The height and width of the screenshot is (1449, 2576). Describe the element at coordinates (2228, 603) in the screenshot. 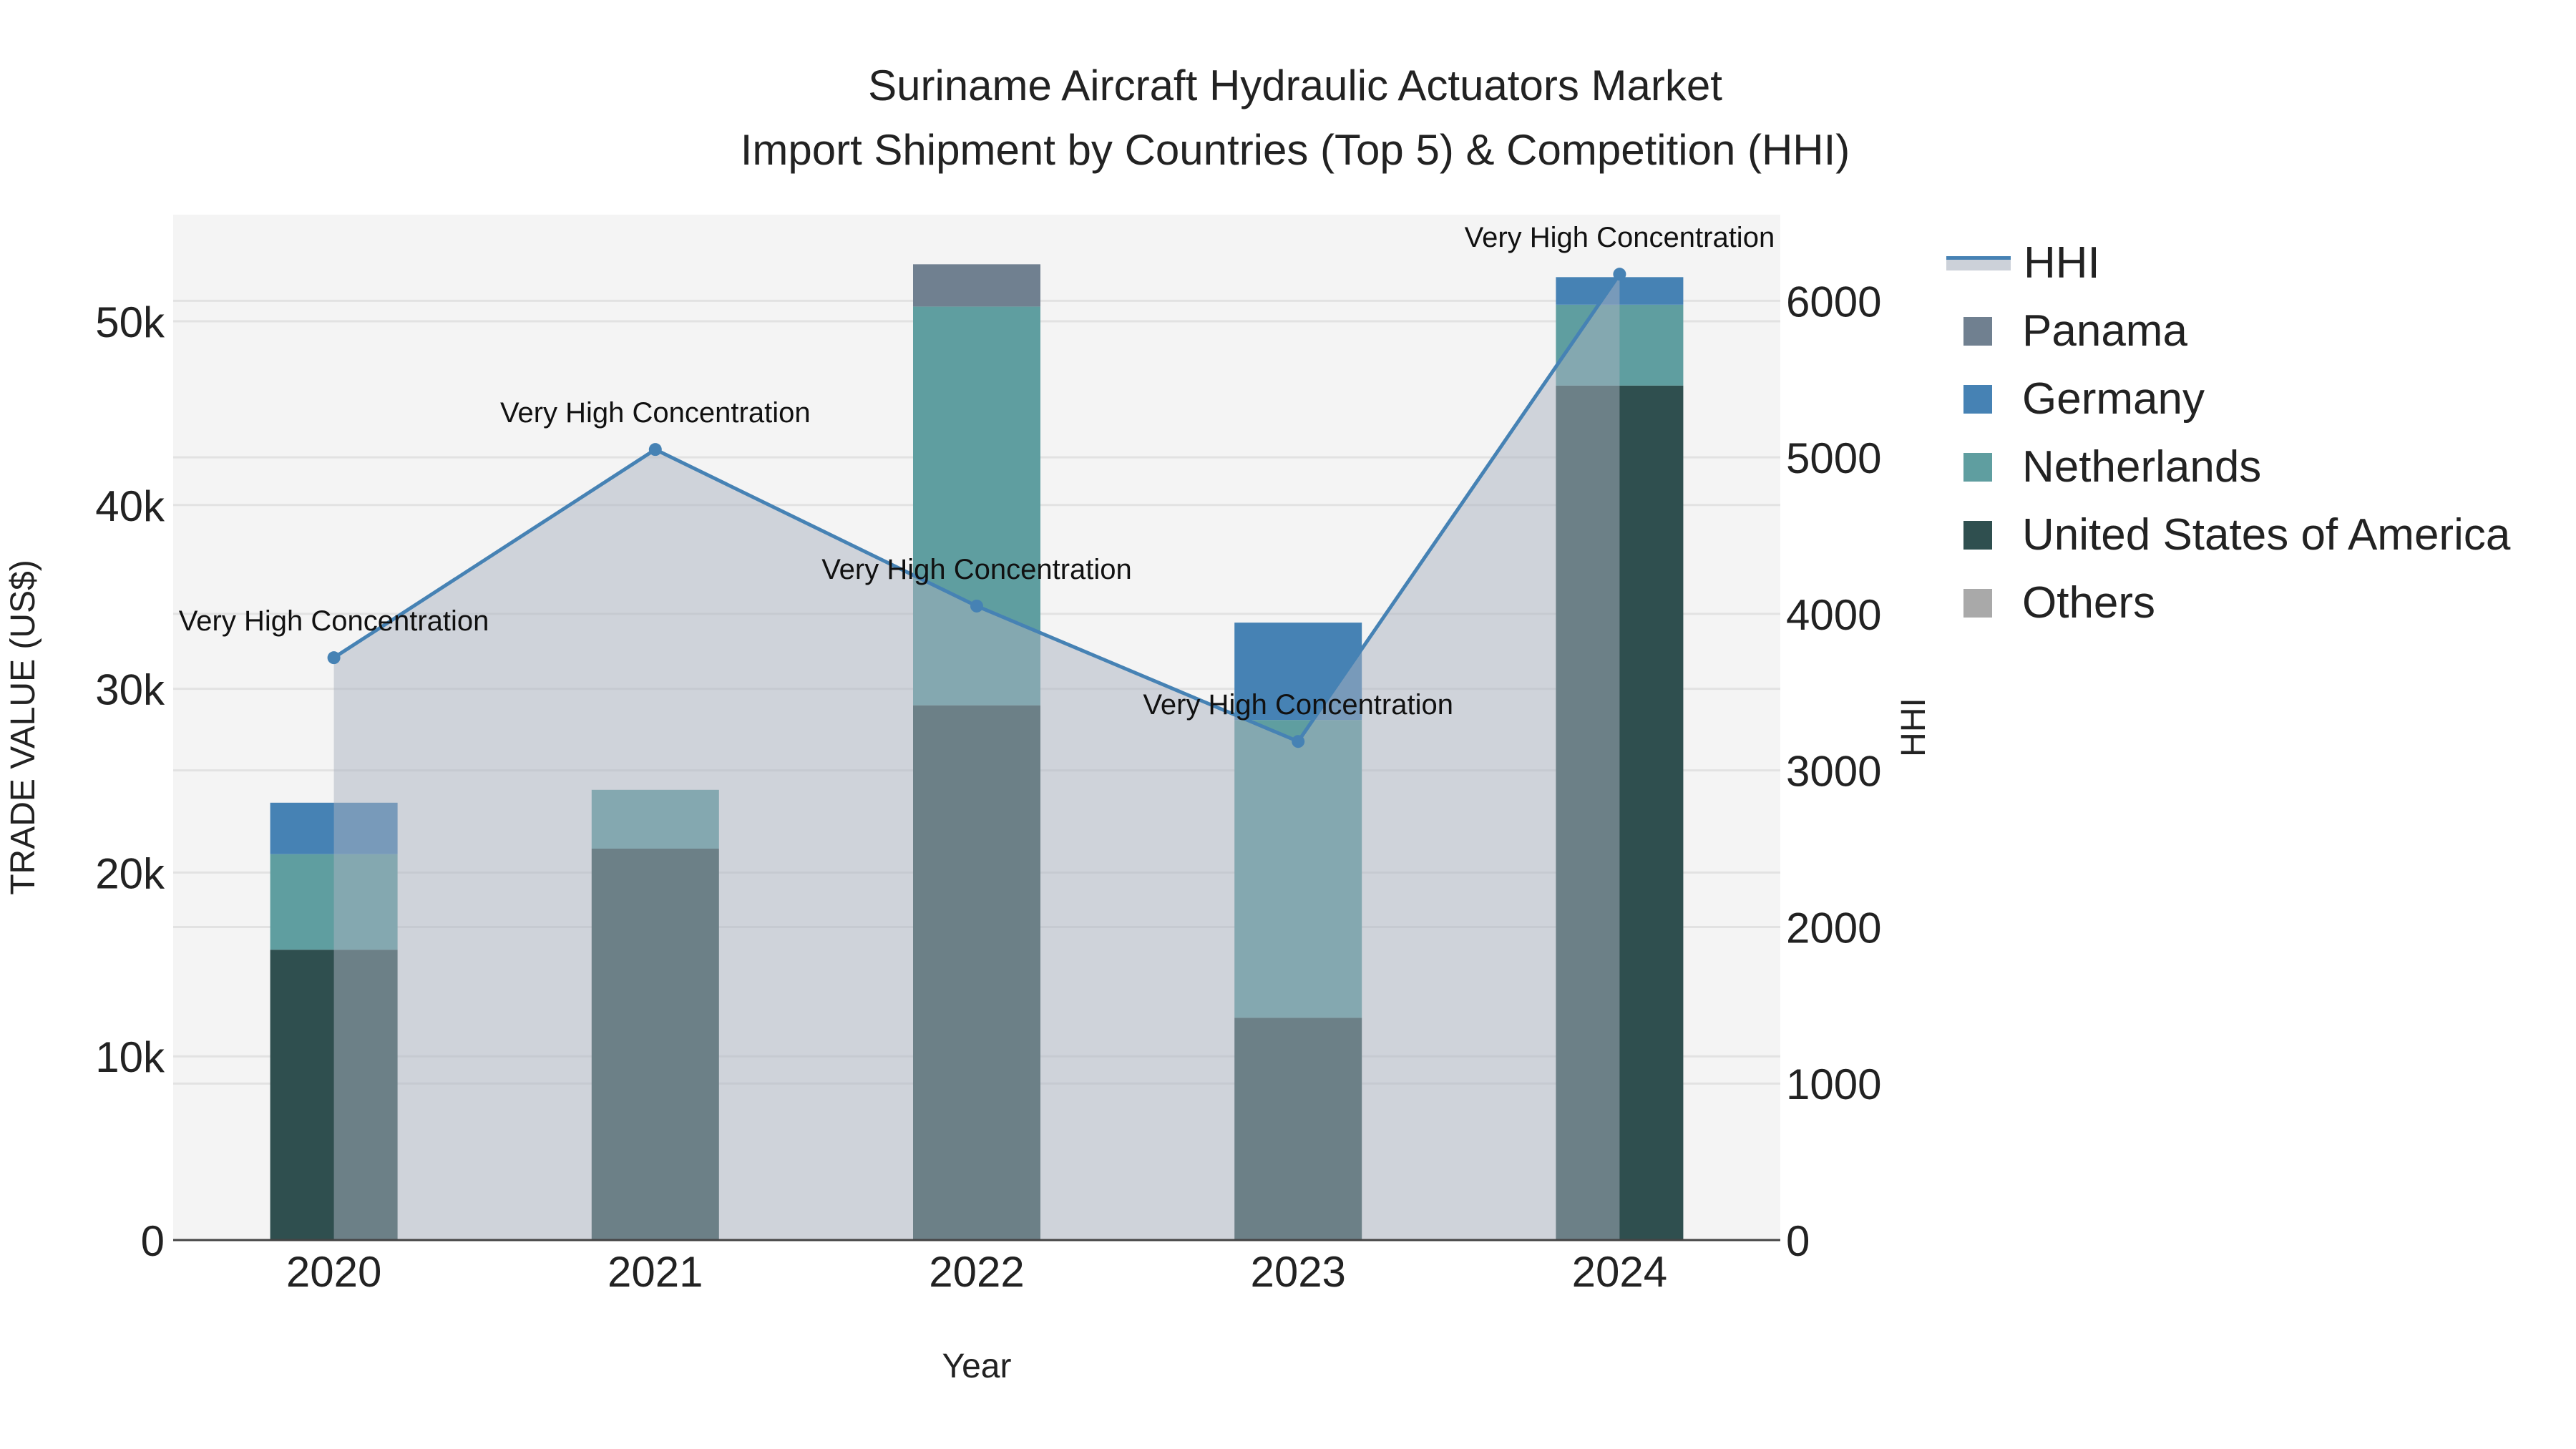

I see `legend-item: Others` at that location.